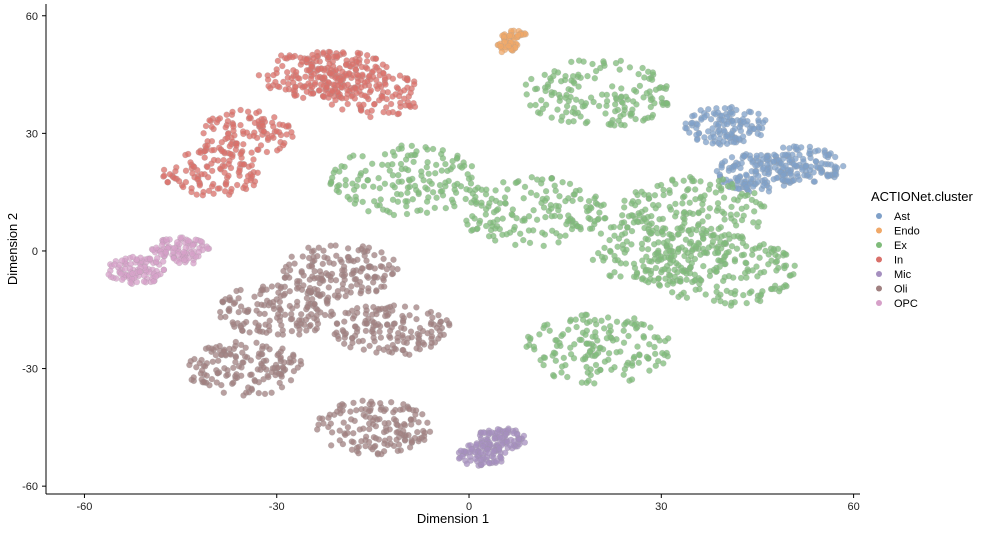  I want to click on legend-key-ex, so click(879, 245).